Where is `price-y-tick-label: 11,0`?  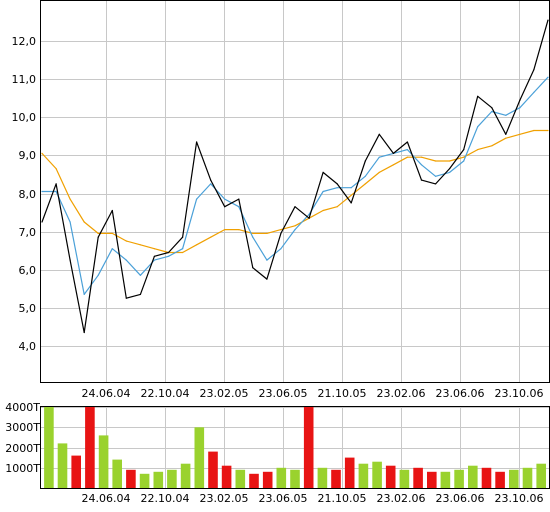
price-y-tick-label: 11,0 is located at coordinates (24, 79).